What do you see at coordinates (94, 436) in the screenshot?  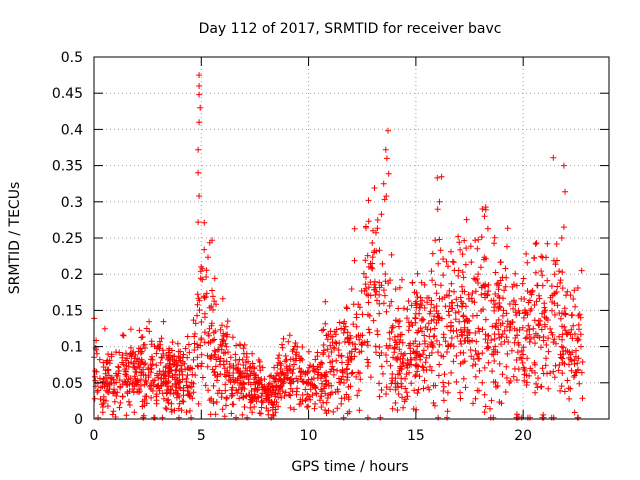 I see `x-tick-label: 0` at bounding box center [94, 436].